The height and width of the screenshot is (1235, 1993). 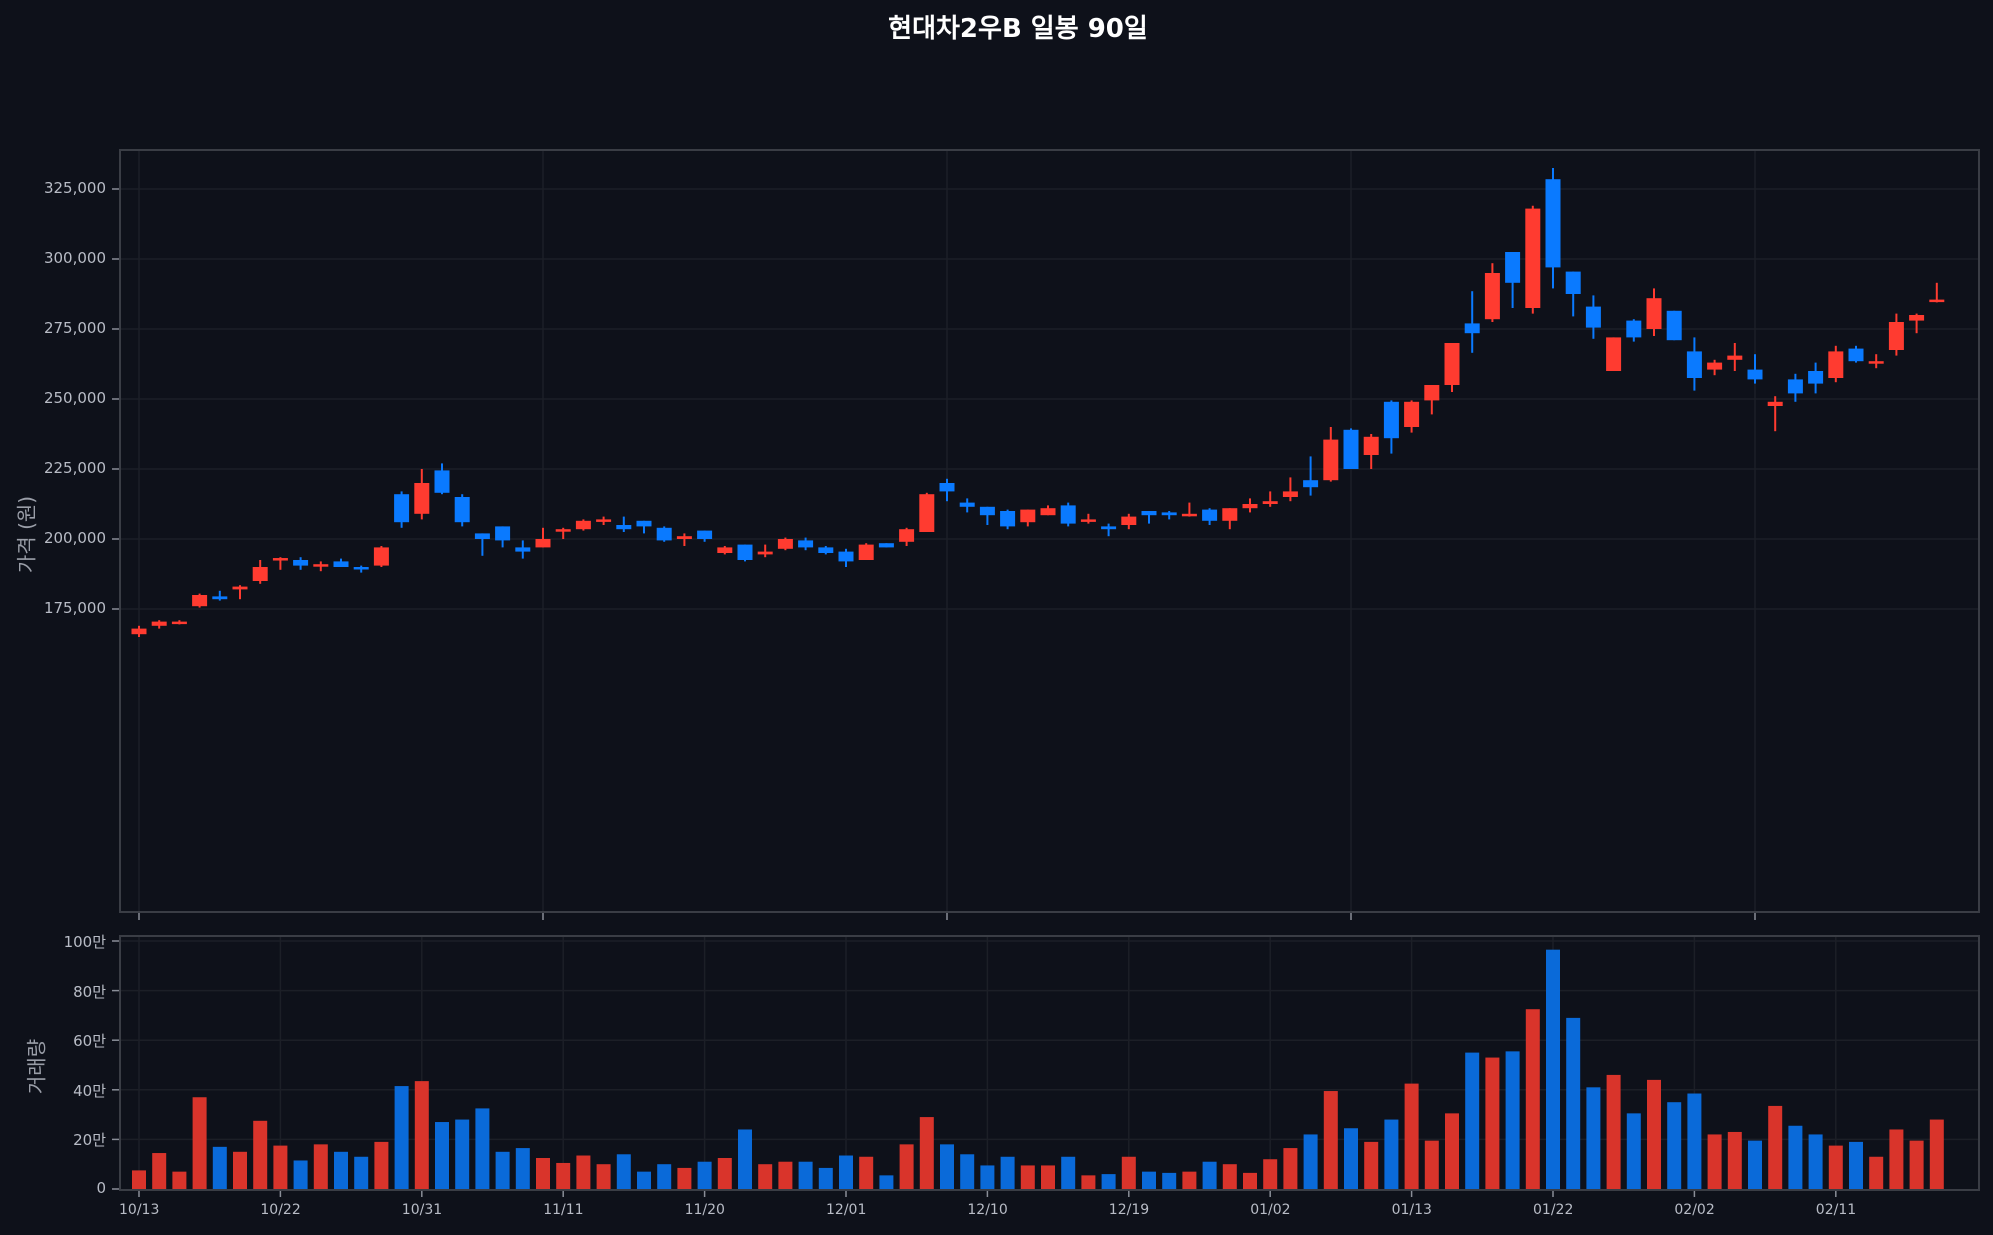 What do you see at coordinates (89, 1140) in the screenshot?
I see `volume-tick-label: 20만` at bounding box center [89, 1140].